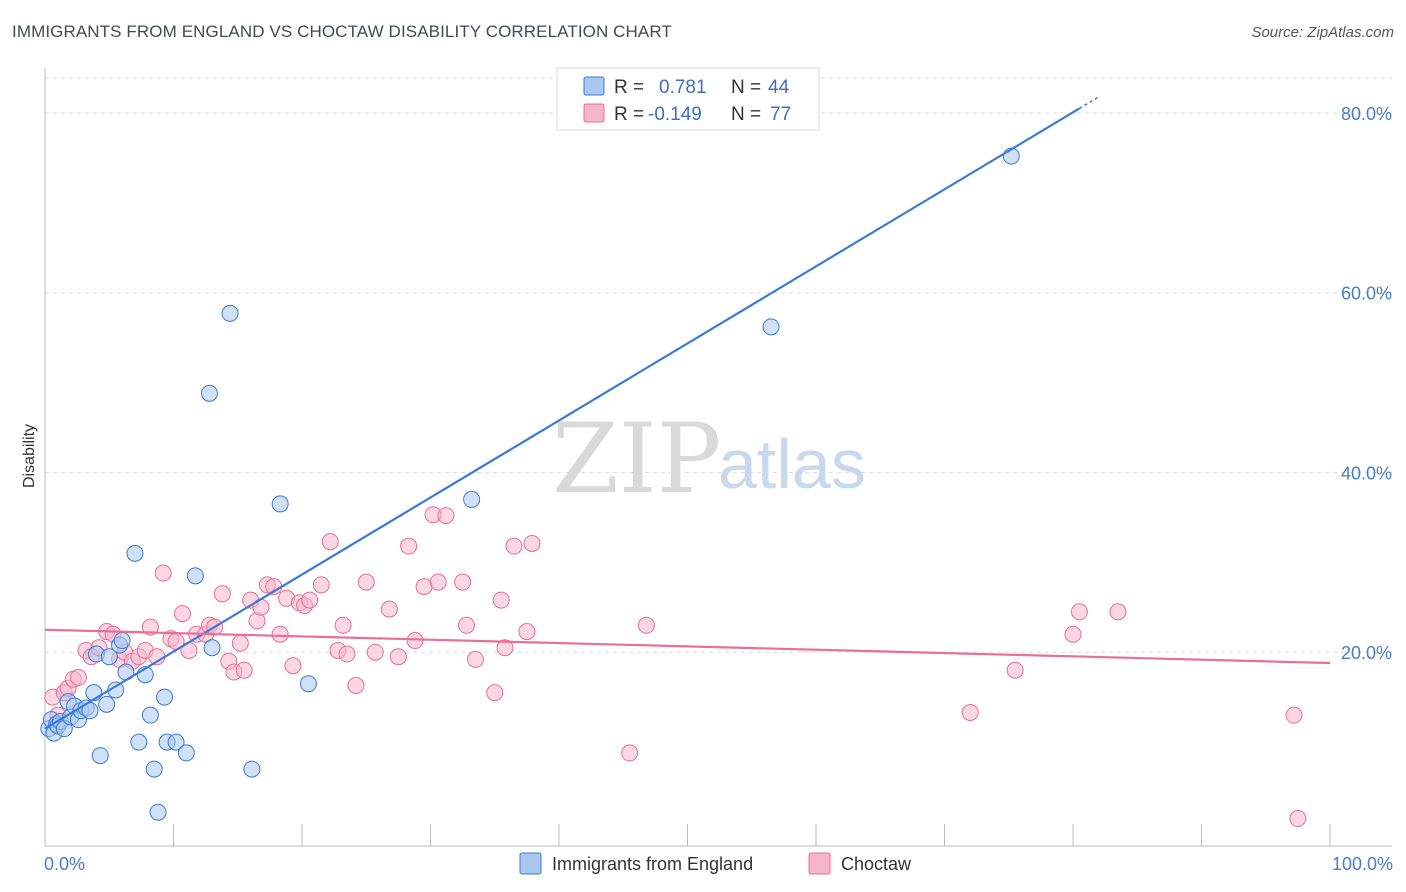  What do you see at coordinates (746, 114) in the screenshot?
I see `legend-n-label-2: N =` at bounding box center [746, 114].